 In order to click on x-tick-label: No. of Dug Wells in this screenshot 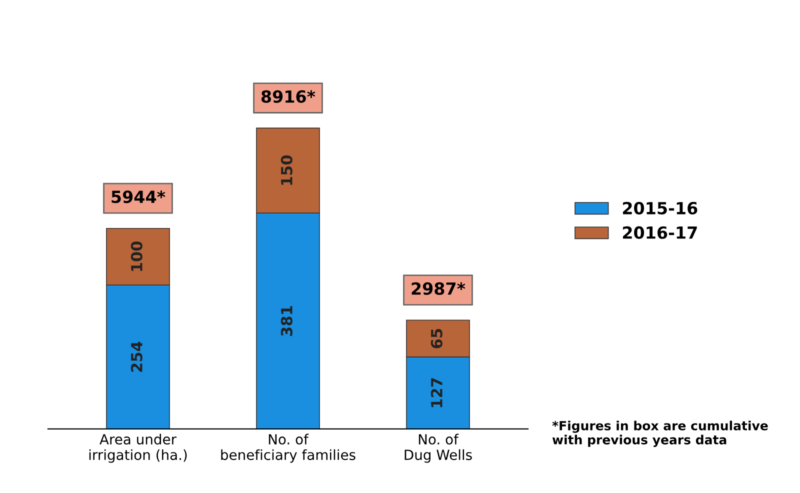, I will do `click(438, 448)`.